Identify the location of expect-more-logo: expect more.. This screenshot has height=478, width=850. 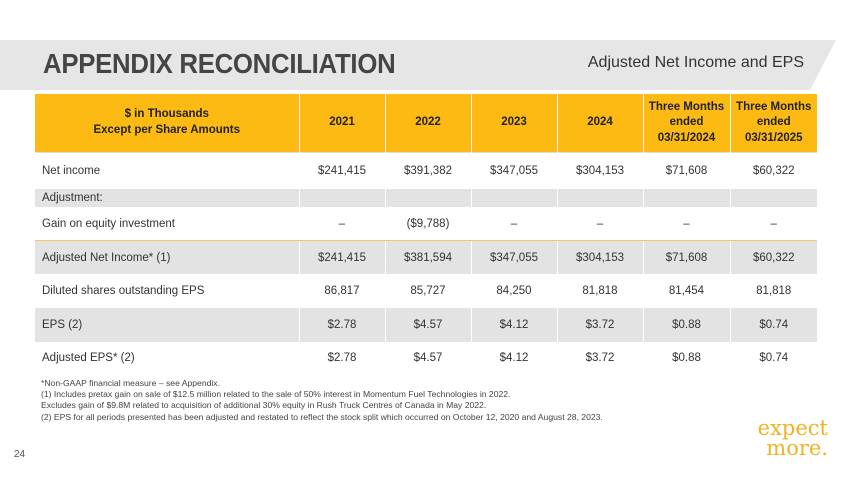
(782, 438).